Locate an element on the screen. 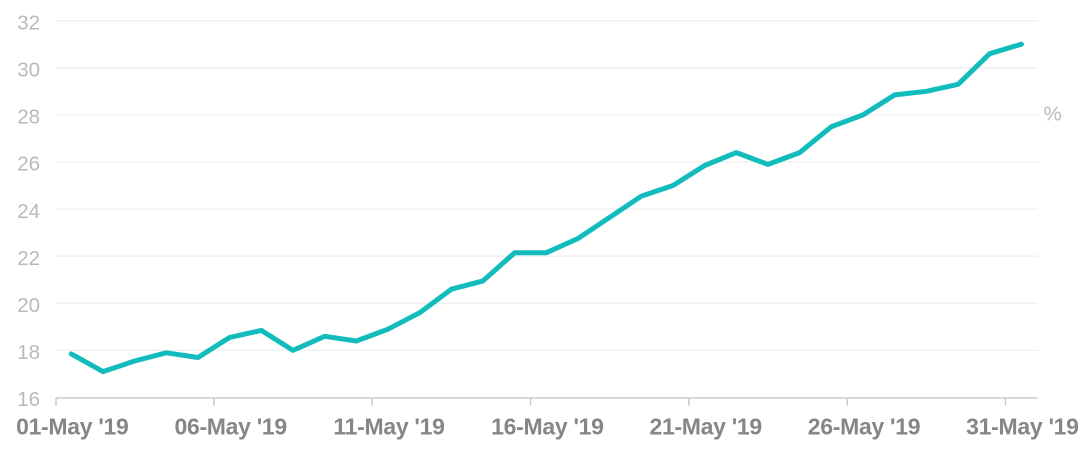 The height and width of the screenshot is (453, 1080). svg-text: 06-May '19 is located at coordinates (230, 427).